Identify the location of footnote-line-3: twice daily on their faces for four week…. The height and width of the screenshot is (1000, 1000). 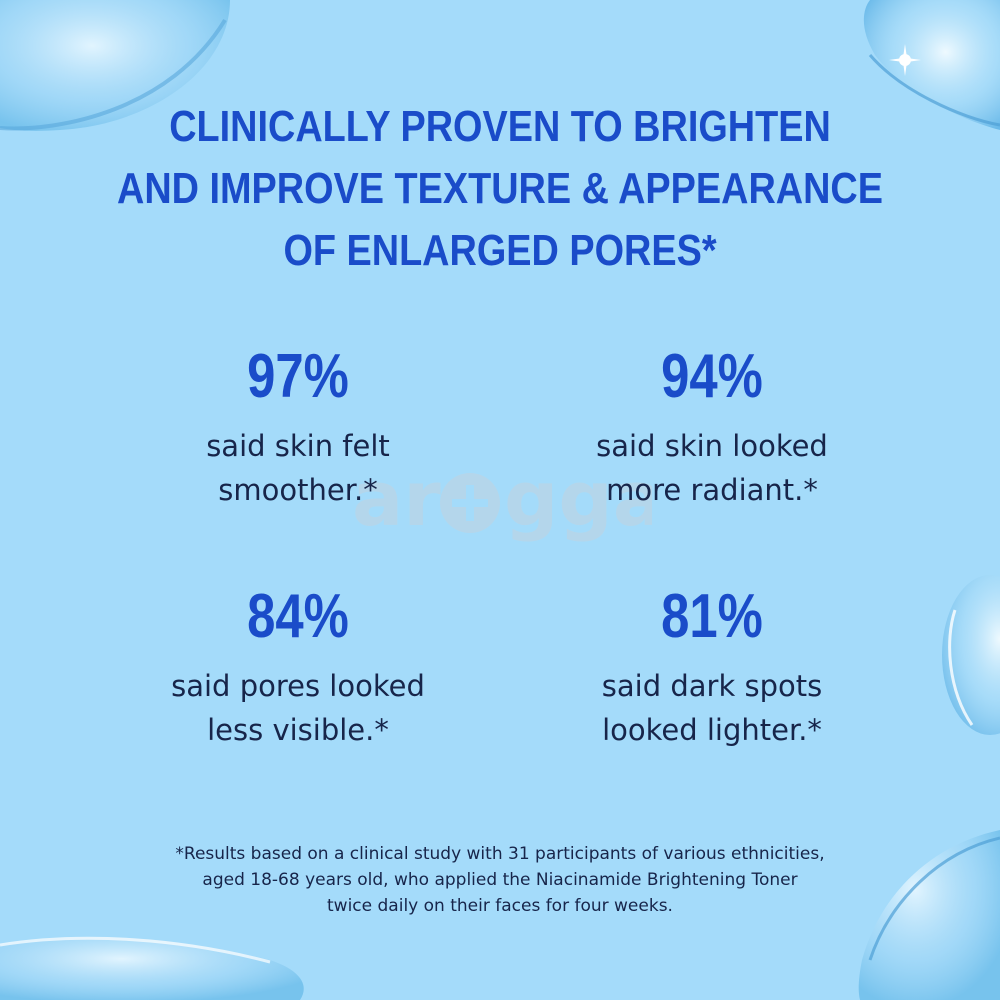
(500, 906).